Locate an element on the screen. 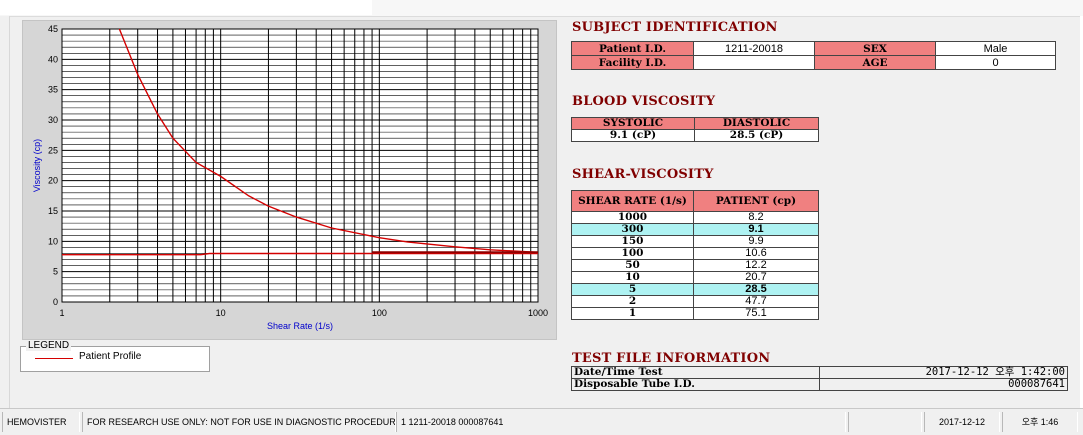 This screenshot has width=1083, height=435. table-row: 1000 8.2 is located at coordinates (695, 217).